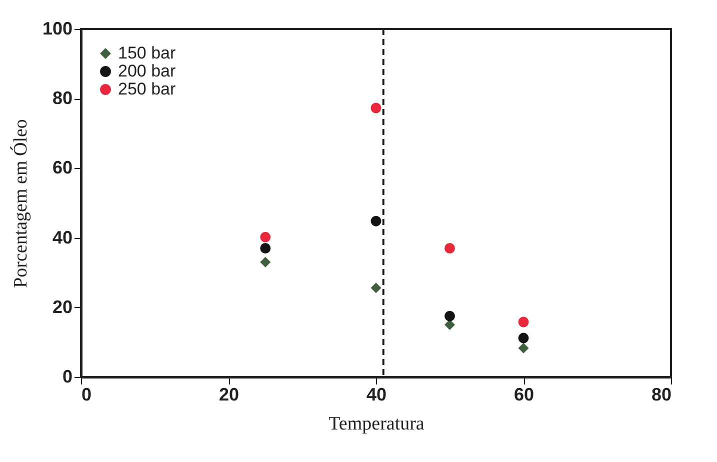 This screenshot has width=717, height=462. I want to click on y-tick-label: 20, so click(62, 306).